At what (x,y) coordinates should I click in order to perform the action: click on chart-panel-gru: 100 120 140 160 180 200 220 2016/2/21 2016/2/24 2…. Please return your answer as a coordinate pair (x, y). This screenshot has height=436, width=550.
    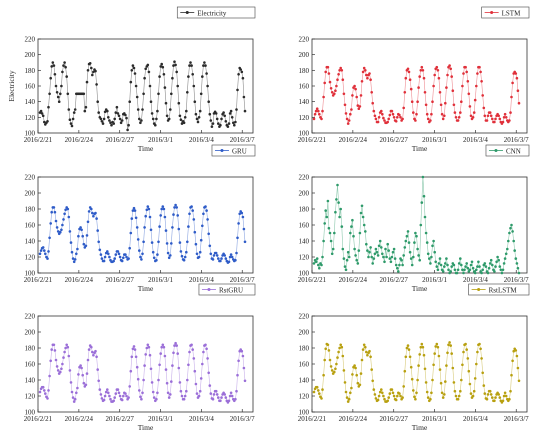
    Looking at the image, I should click on (140, 218).